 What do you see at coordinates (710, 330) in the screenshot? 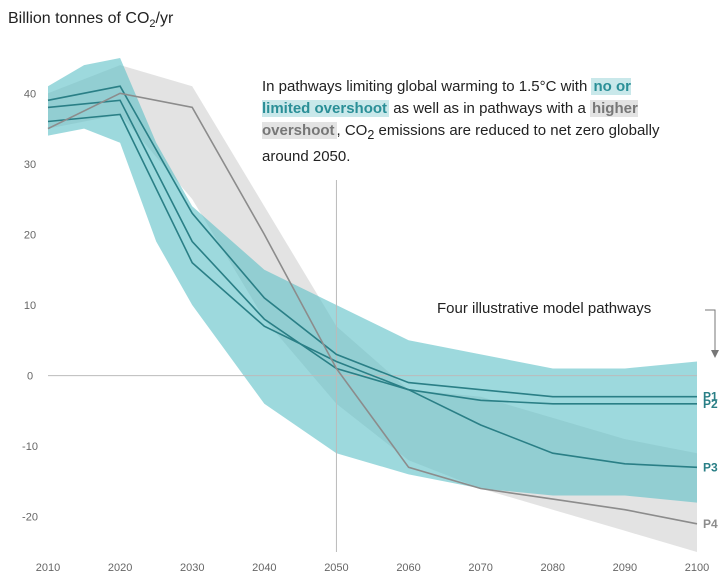
I see `pathways-arrow` at bounding box center [710, 330].